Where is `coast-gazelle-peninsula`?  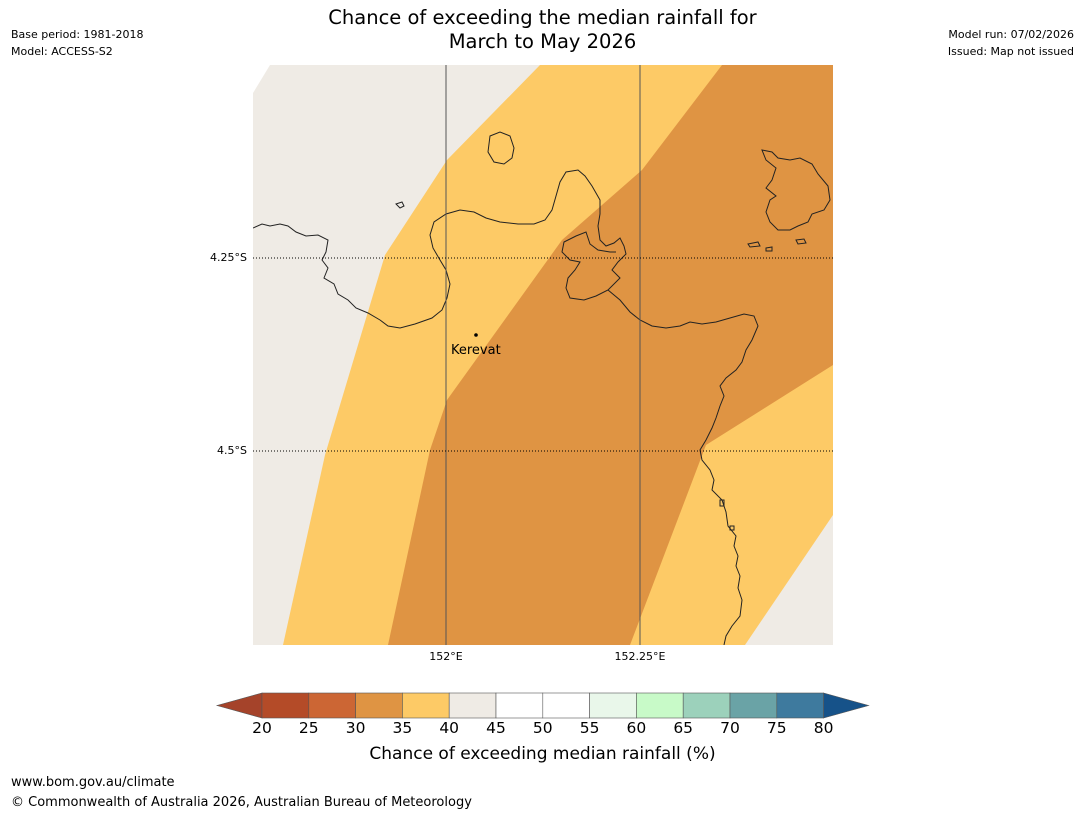 coast-gazelle-peninsula is located at coordinates (440, 249).